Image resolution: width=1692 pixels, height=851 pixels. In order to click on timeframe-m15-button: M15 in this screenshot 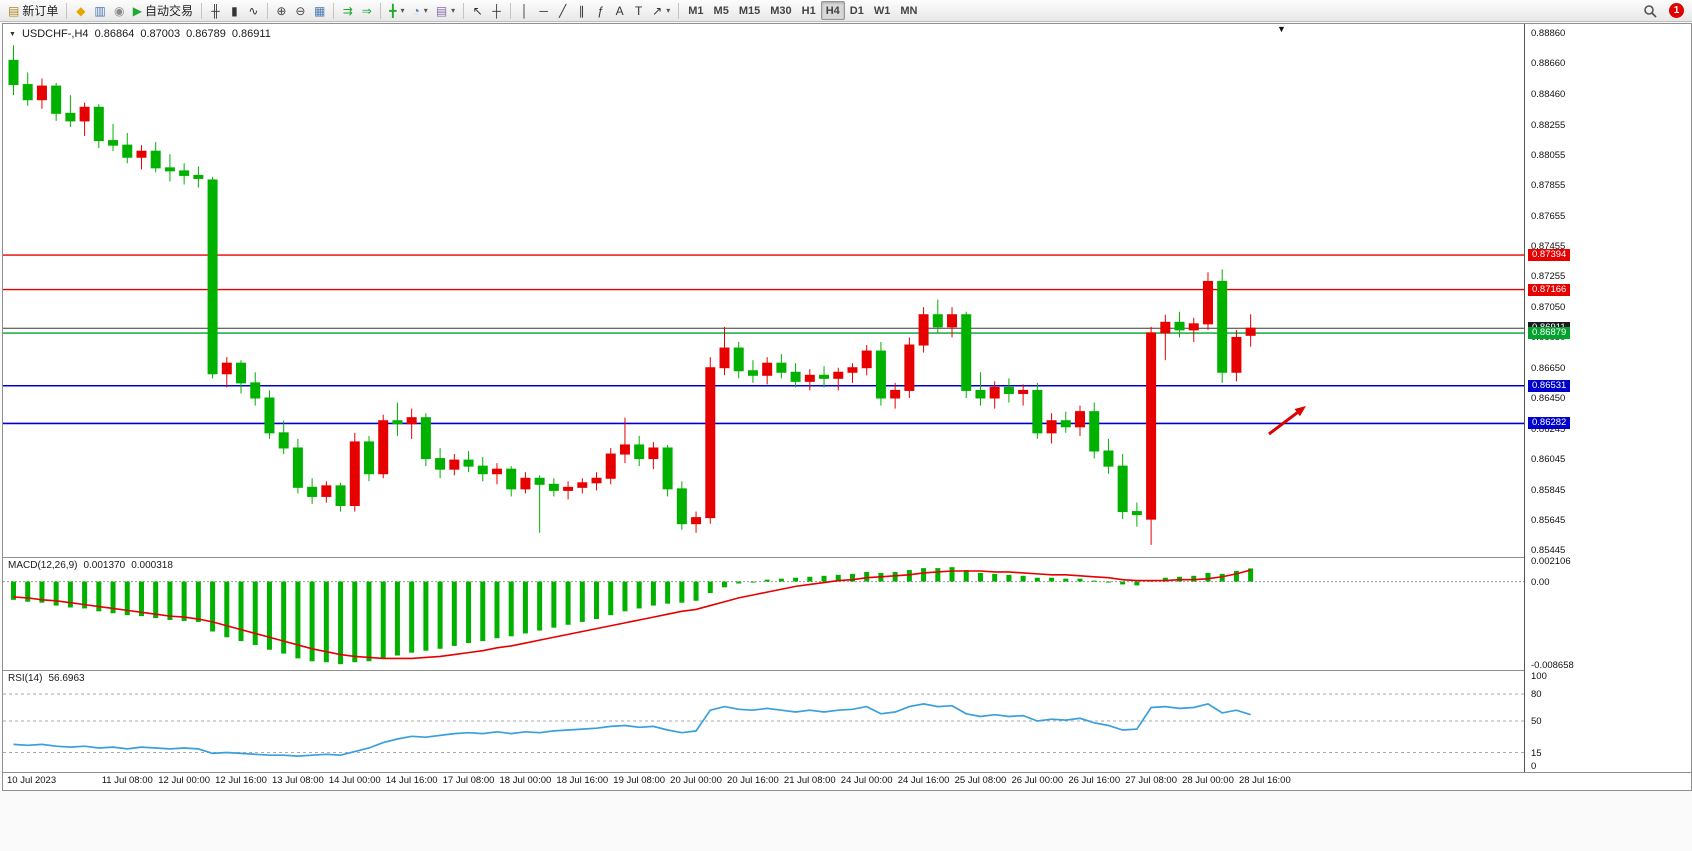, I will do `click(749, 10)`.